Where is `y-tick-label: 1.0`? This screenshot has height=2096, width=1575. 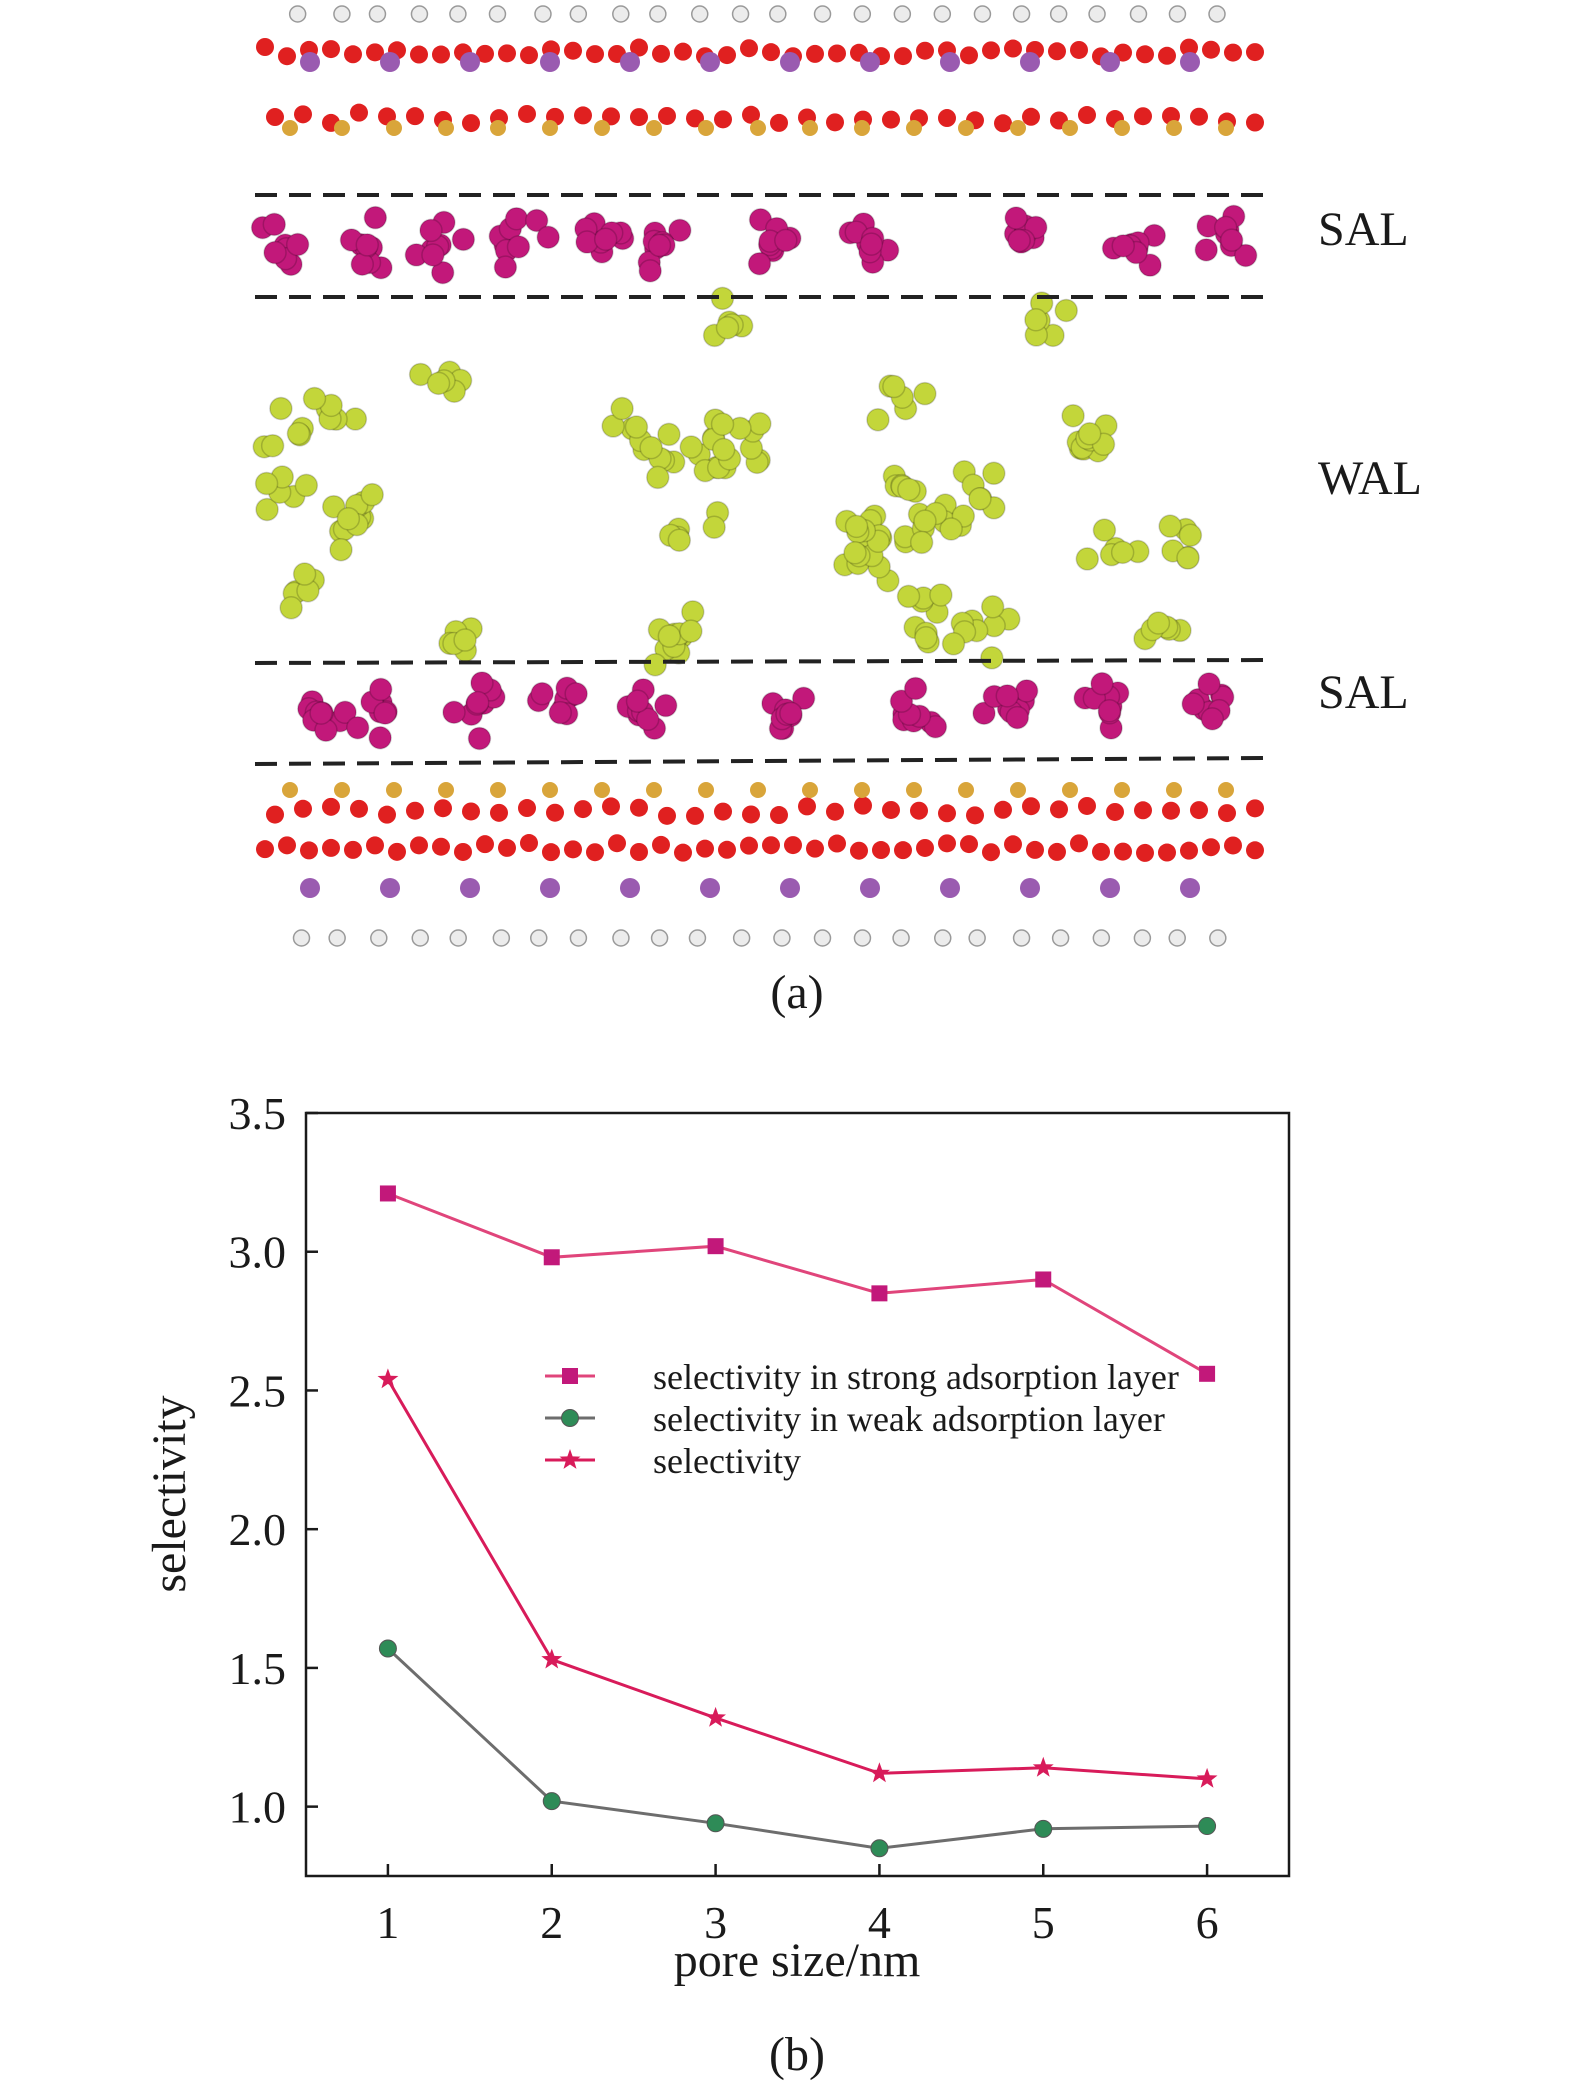 y-tick-label: 1.0 is located at coordinates (258, 1807).